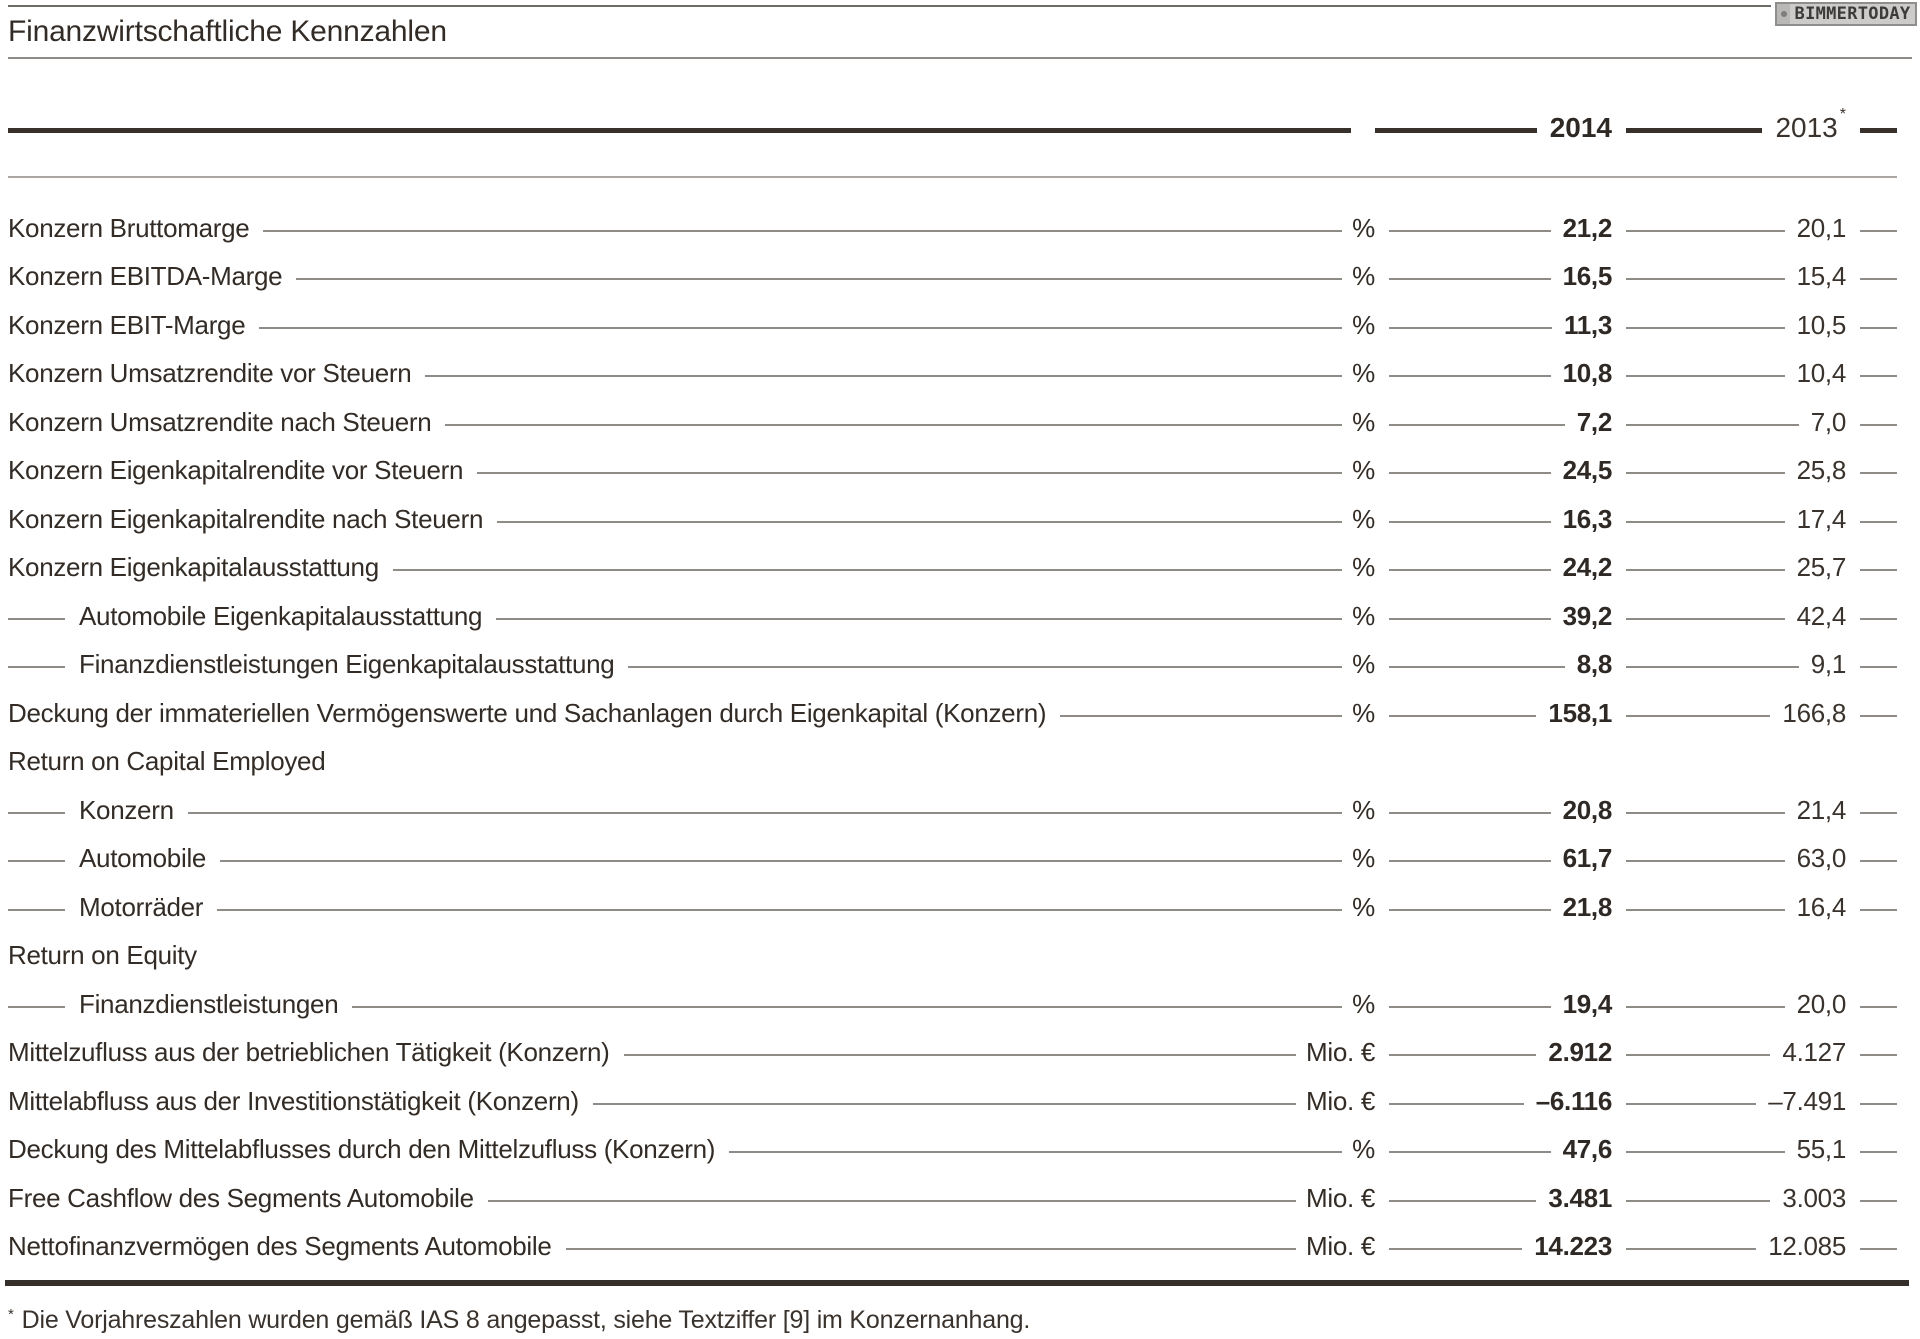 This screenshot has height=1339, width=1920. I want to click on value-2014-cell: 16,3, so click(1493, 519).